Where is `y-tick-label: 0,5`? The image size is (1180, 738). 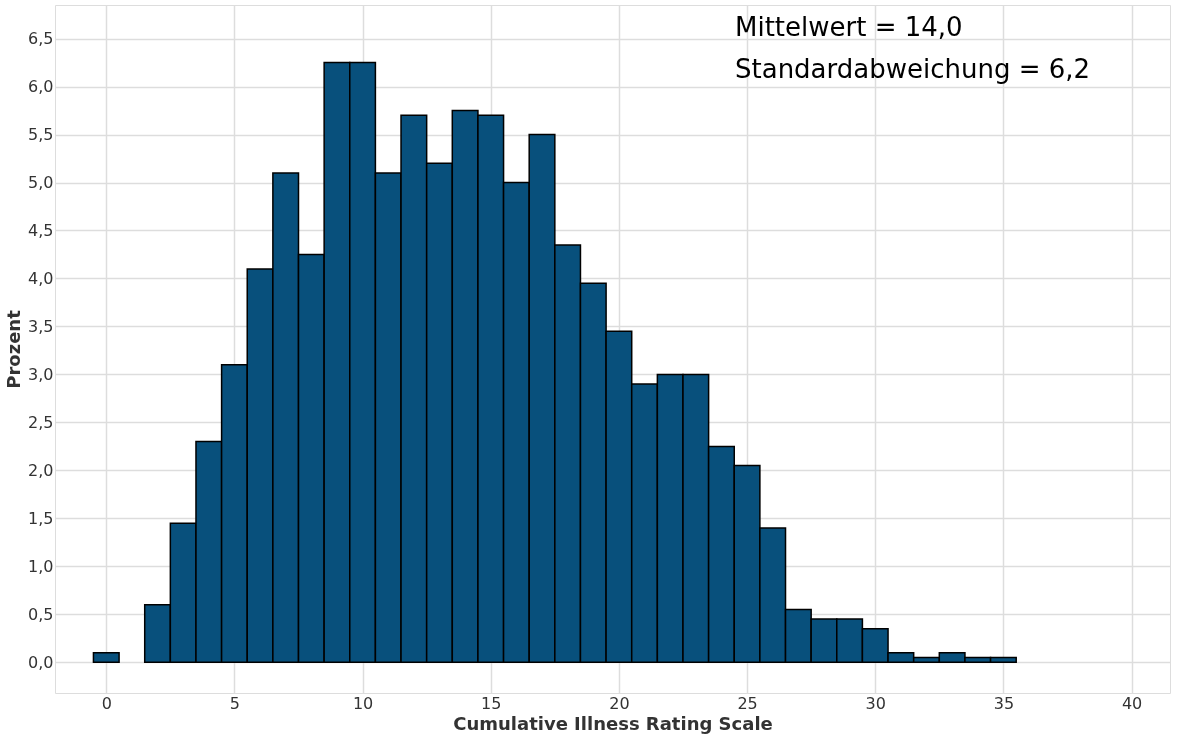 y-tick-label: 0,5 is located at coordinates (41, 614).